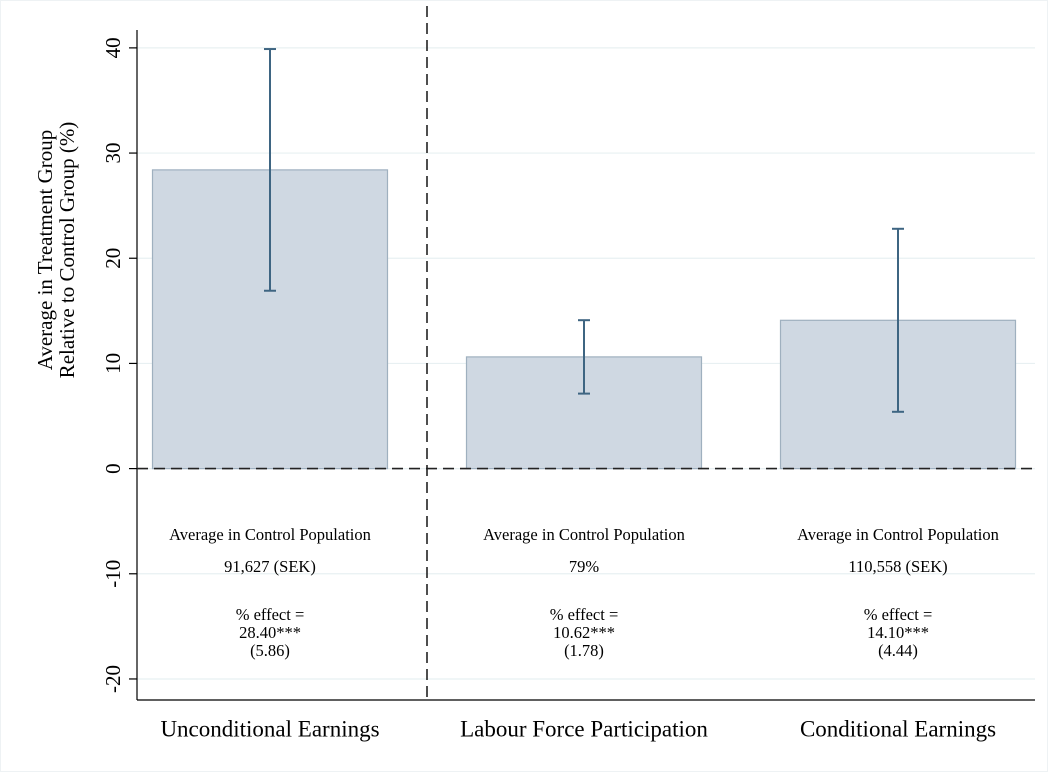 The image size is (1048, 772). Describe the element at coordinates (898, 728) in the screenshot. I see `x-tick-label: Conditional Earnings` at that location.